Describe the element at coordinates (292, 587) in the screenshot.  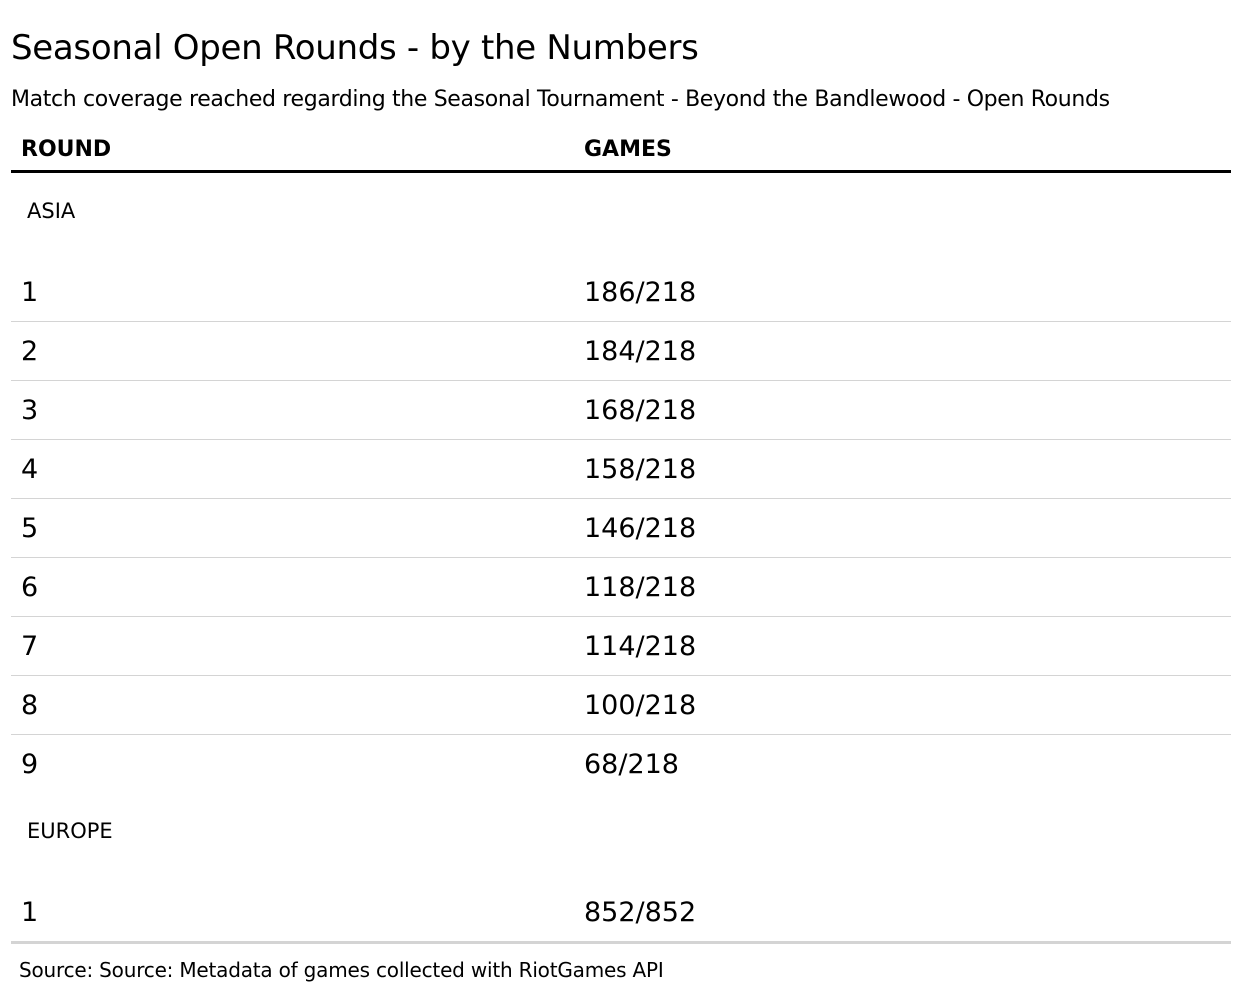
I see `round-cell: 6` at that location.